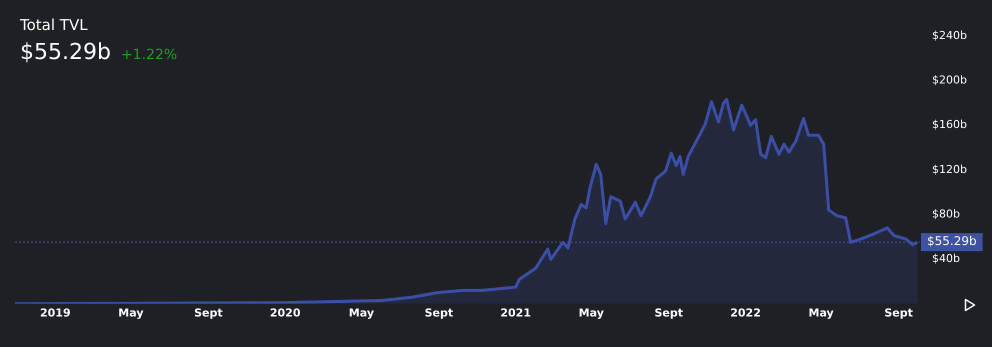 This screenshot has height=347, width=992. I want to click on y-tick-label: $120b, so click(949, 169).